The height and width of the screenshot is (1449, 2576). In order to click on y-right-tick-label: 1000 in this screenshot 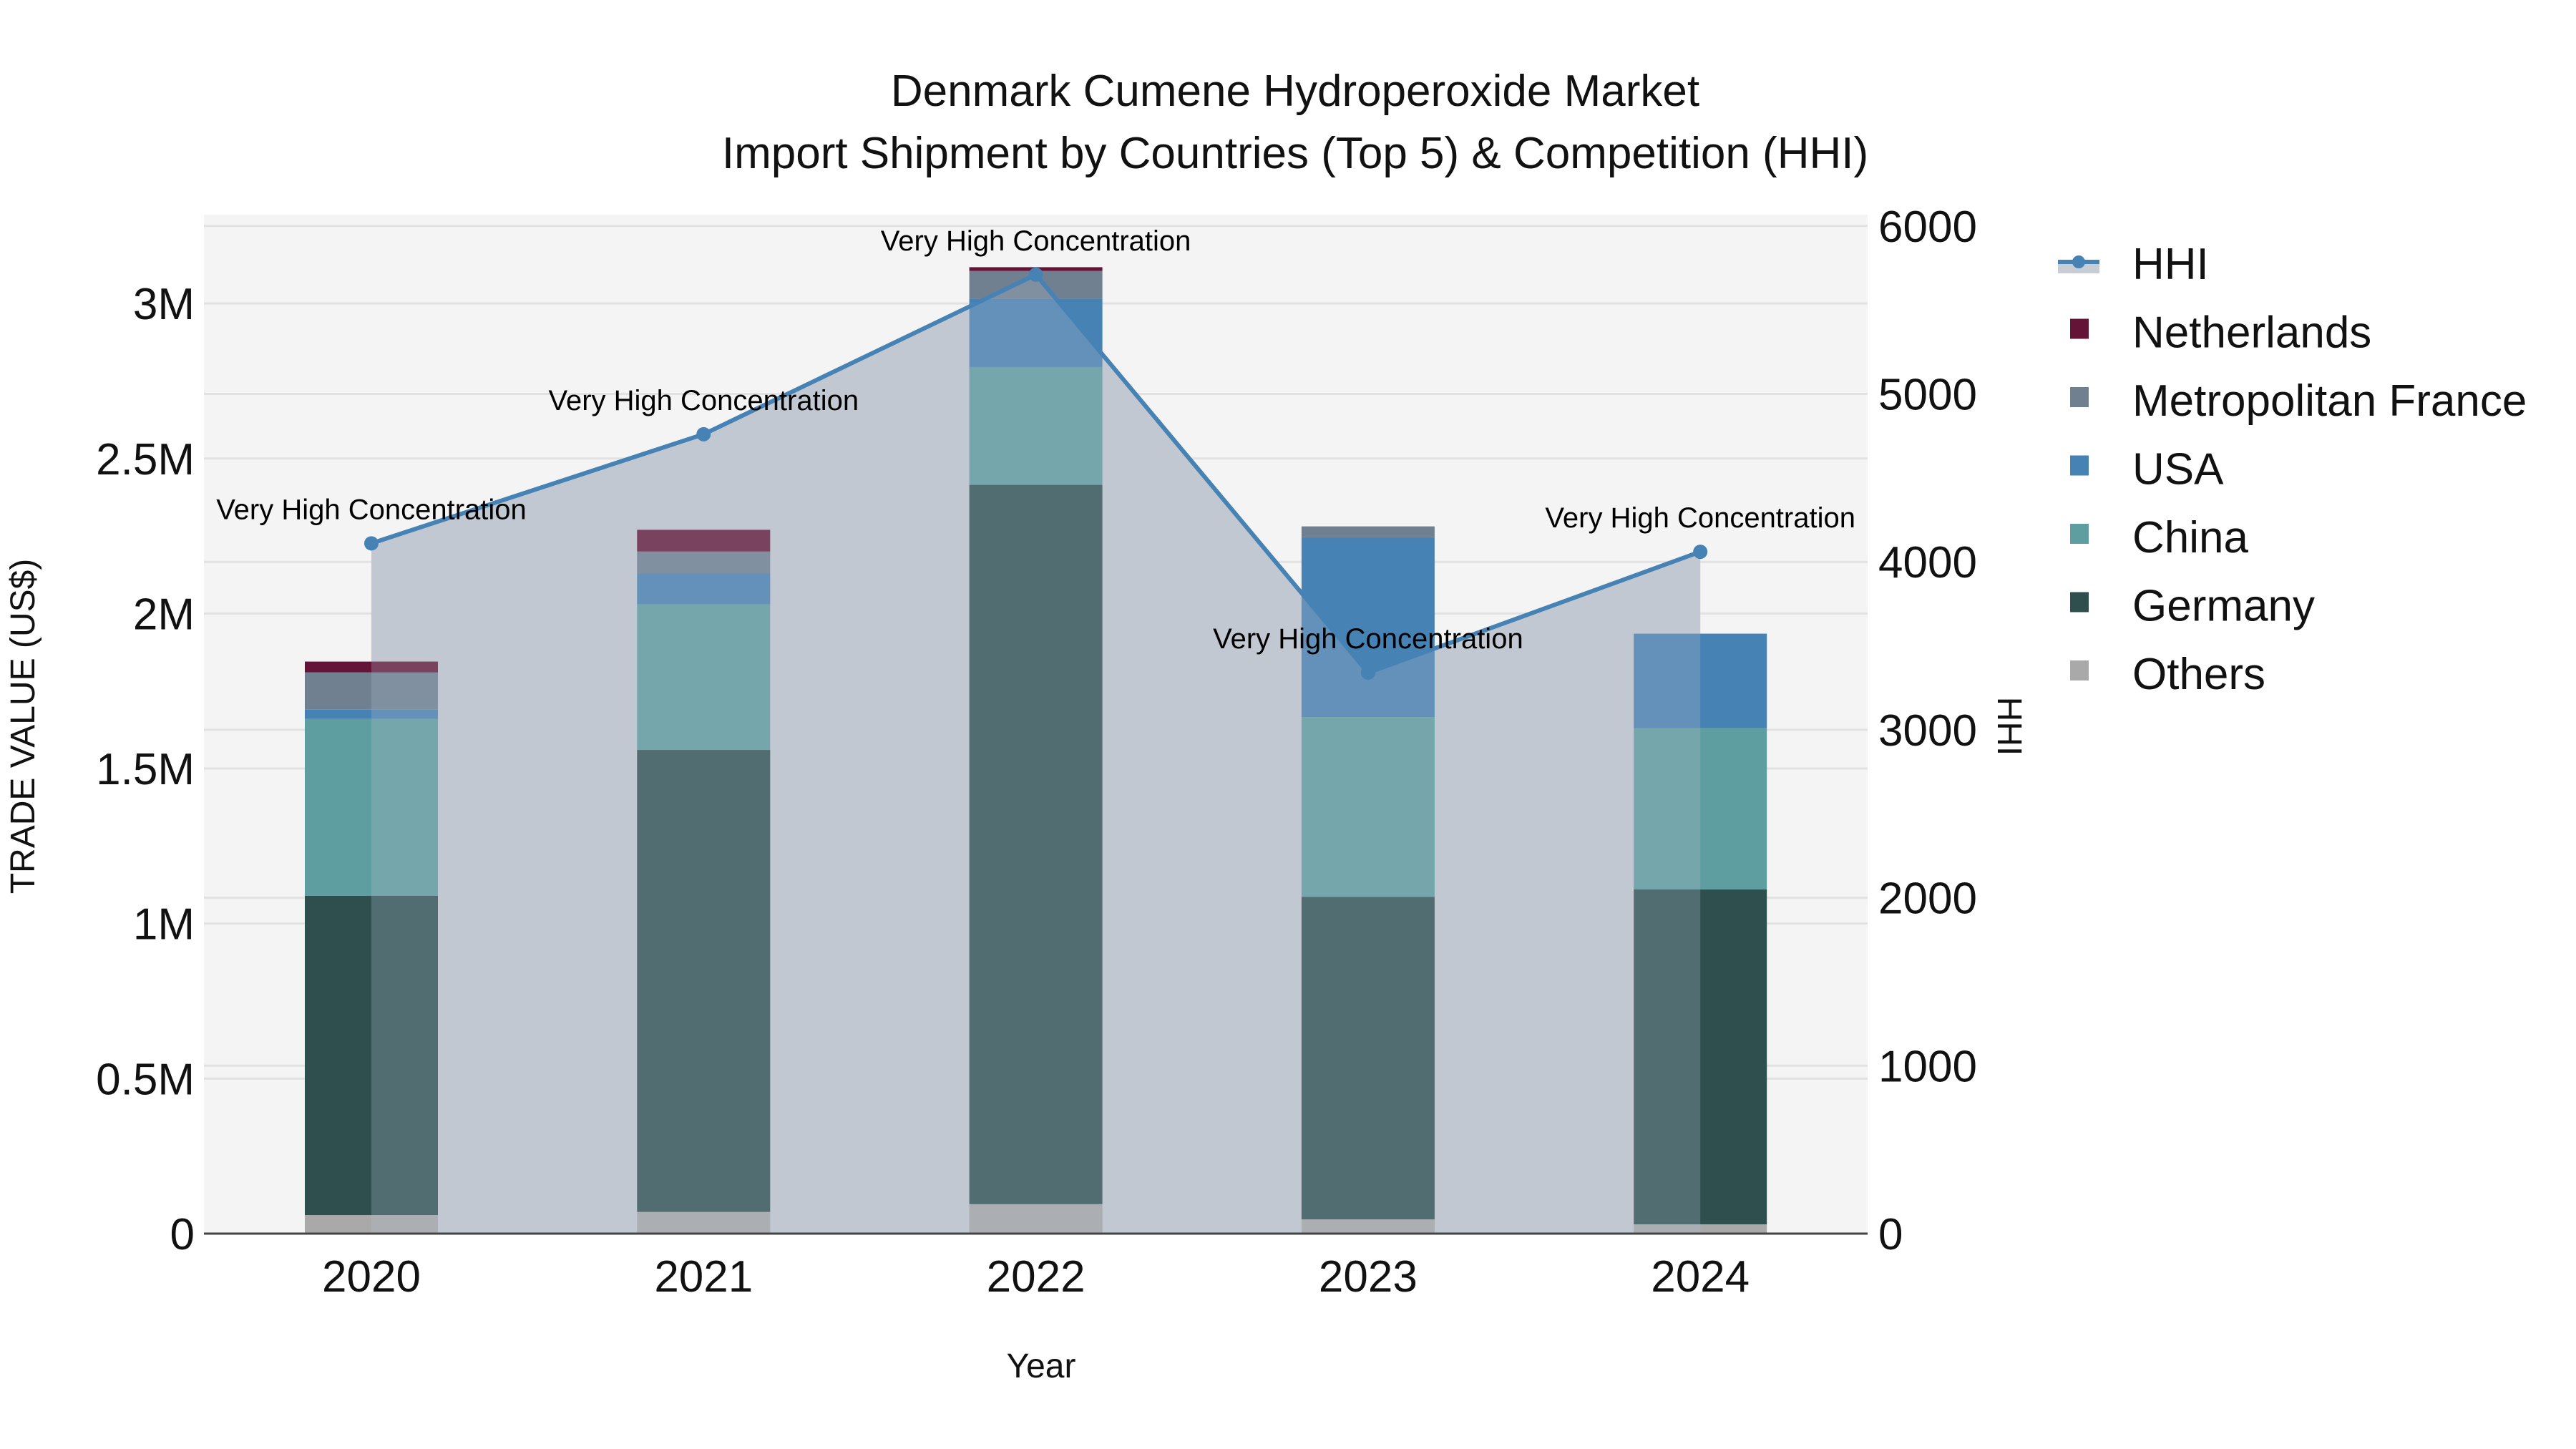, I will do `click(1927, 1066)`.